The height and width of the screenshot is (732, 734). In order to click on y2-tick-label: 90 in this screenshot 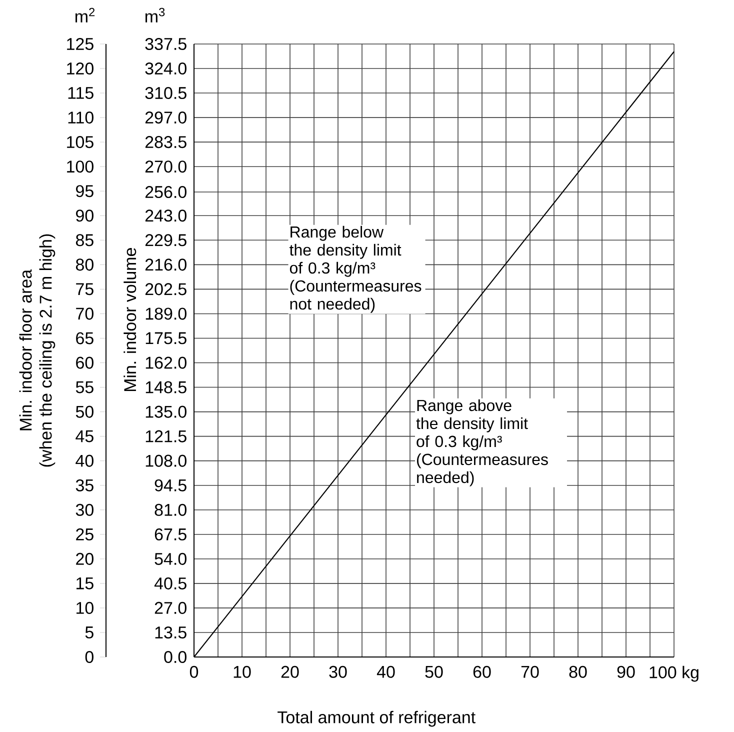, I will do `click(85, 215)`.